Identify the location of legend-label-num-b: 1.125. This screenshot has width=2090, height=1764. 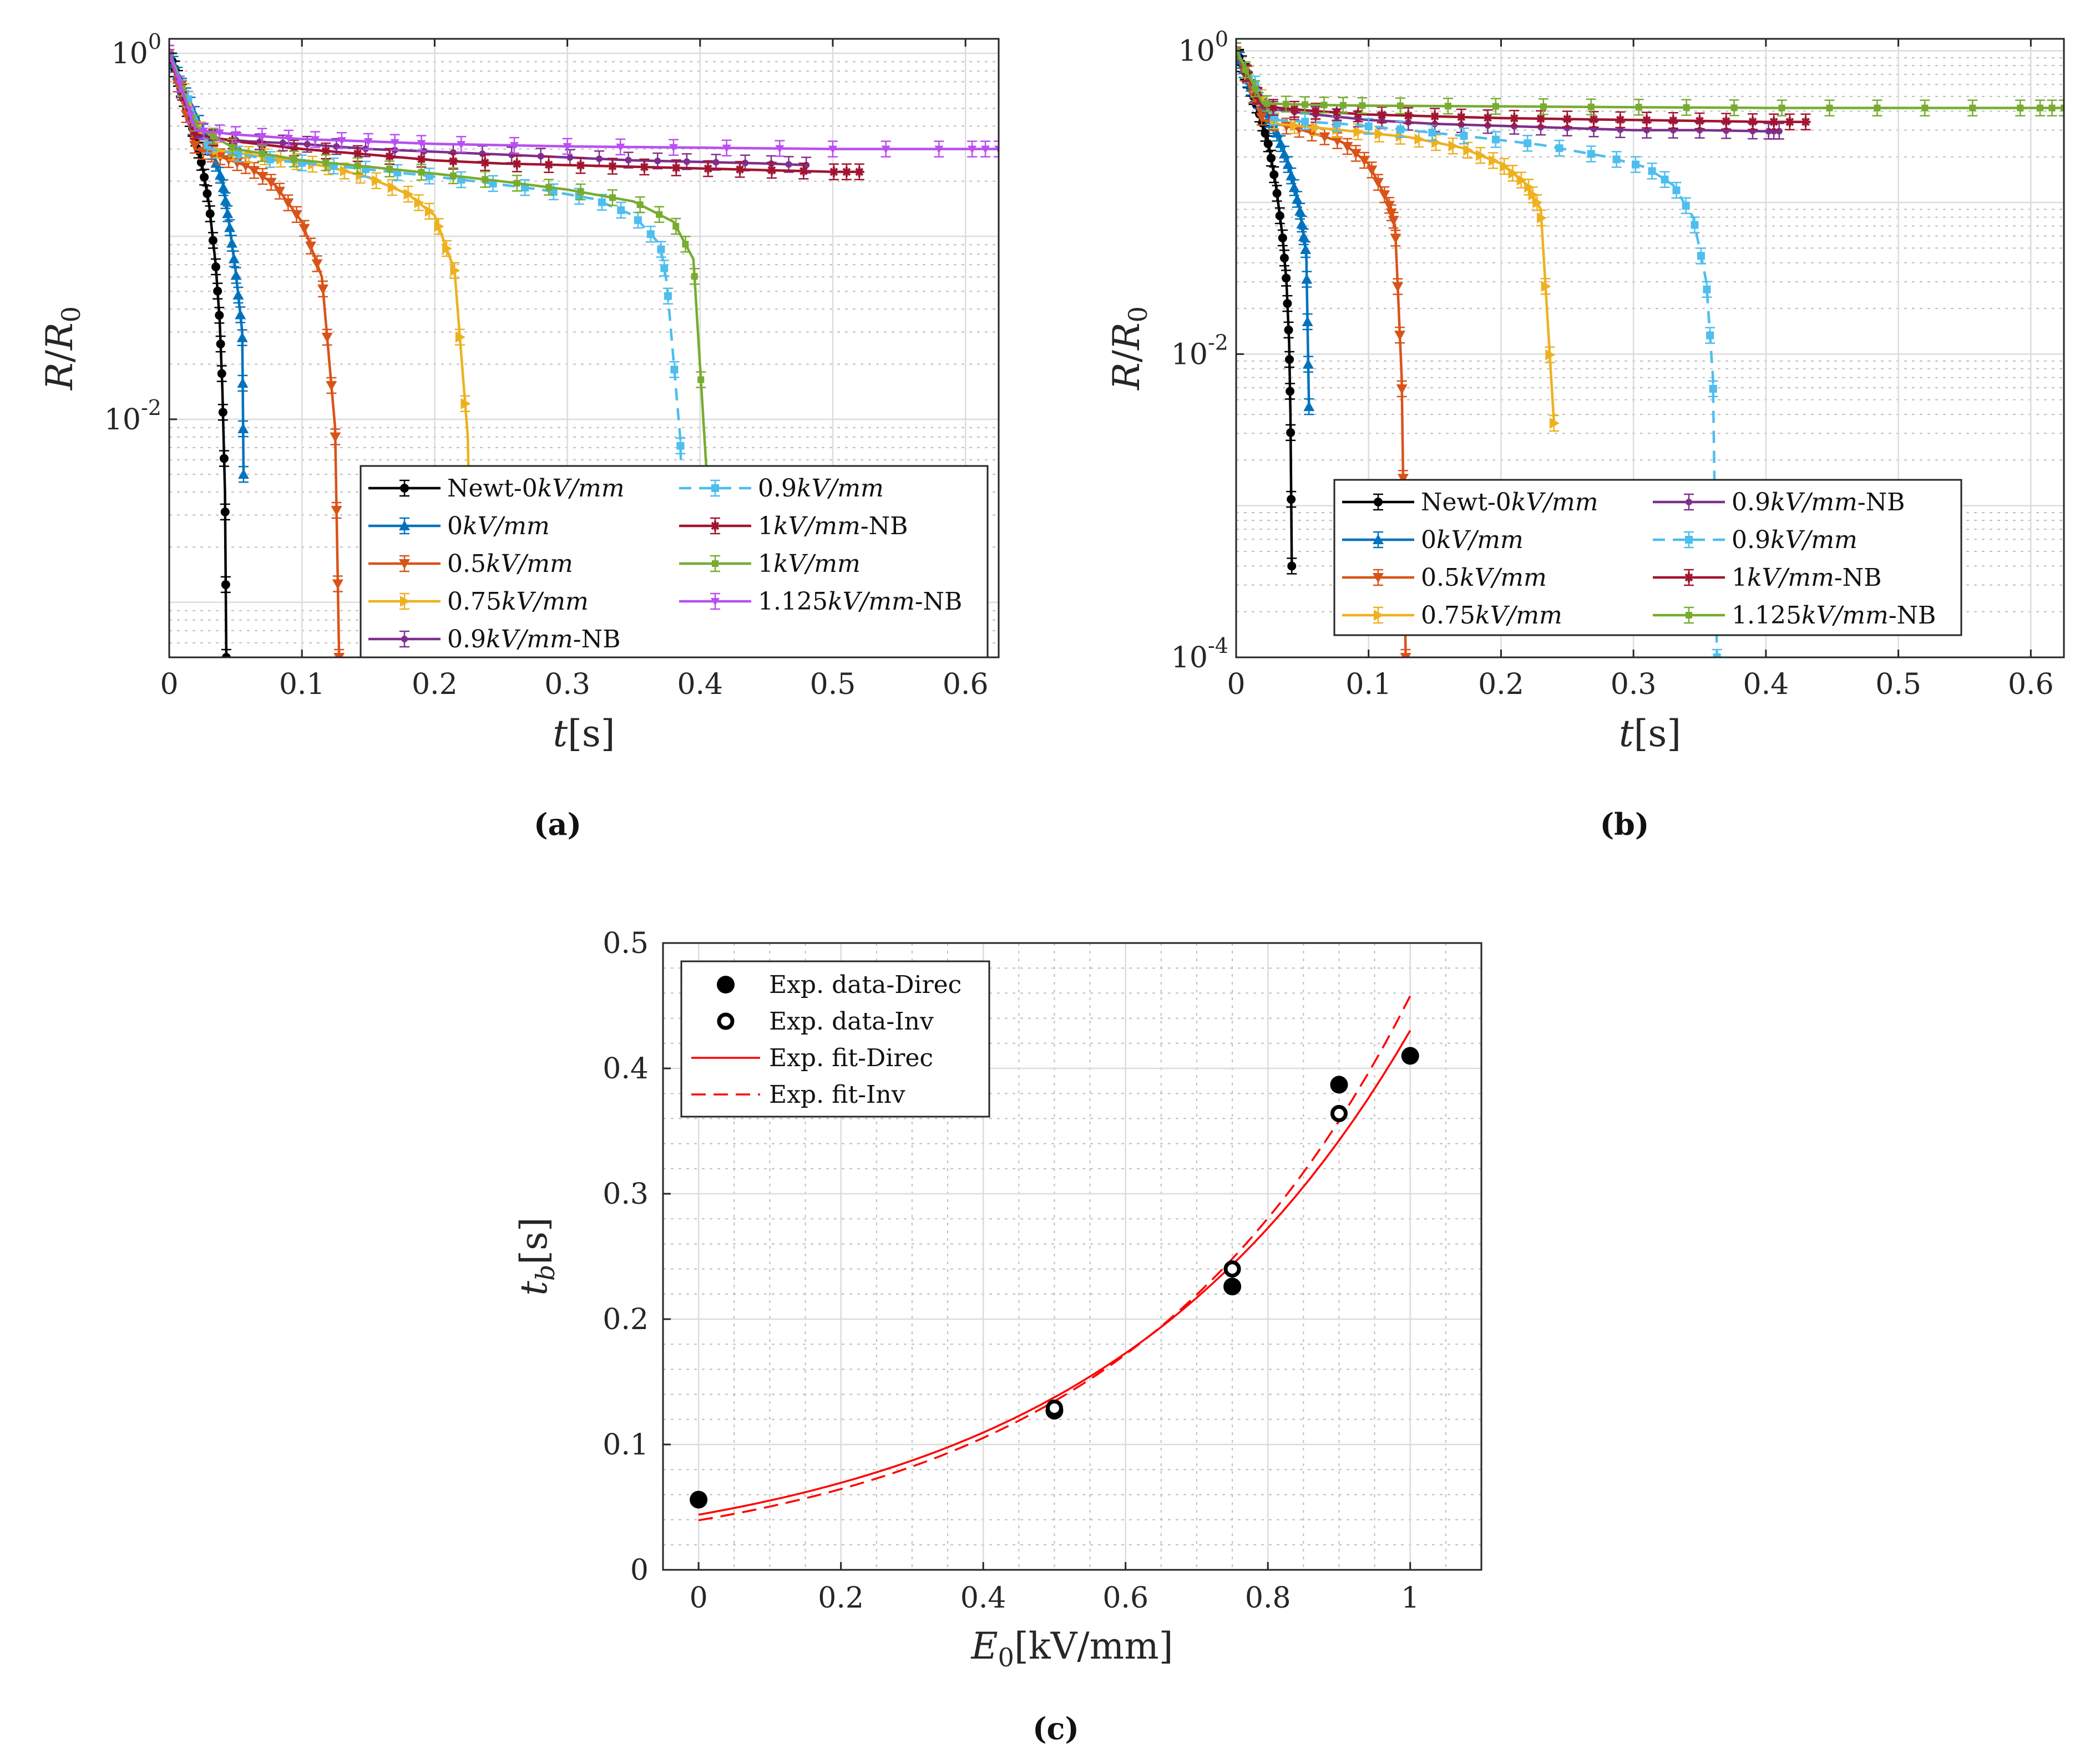
(1766, 615).